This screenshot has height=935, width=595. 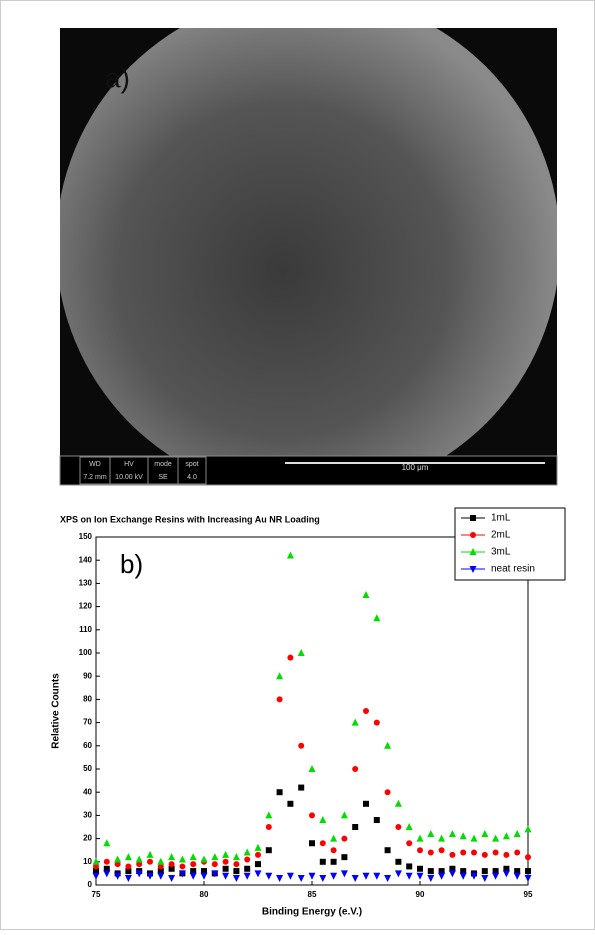 I want to click on legend-label: 3mL, so click(x=501, y=552).